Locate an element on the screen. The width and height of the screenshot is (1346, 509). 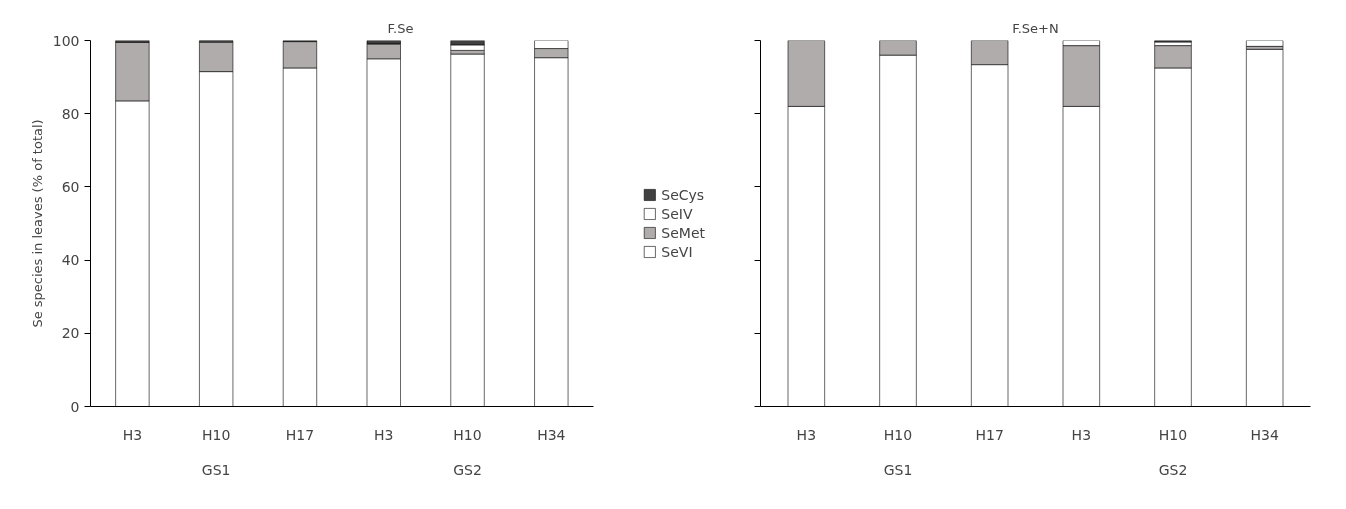
legend-label: SeIV is located at coordinates (677, 213).